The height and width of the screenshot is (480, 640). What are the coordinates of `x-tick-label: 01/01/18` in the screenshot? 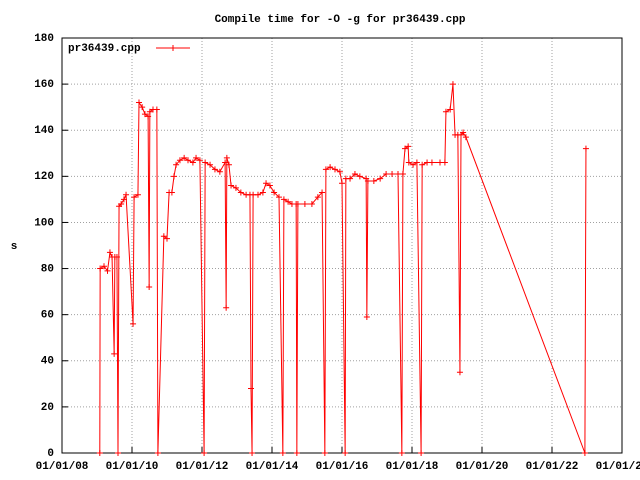 It's located at (412, 467).